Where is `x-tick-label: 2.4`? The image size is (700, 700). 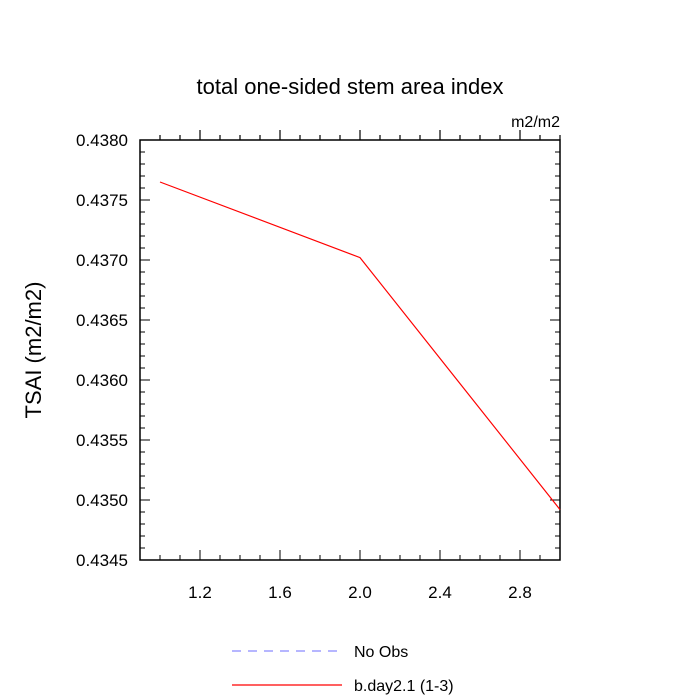 x-tick-label: 2.4 is located at coordinates (440, 592).